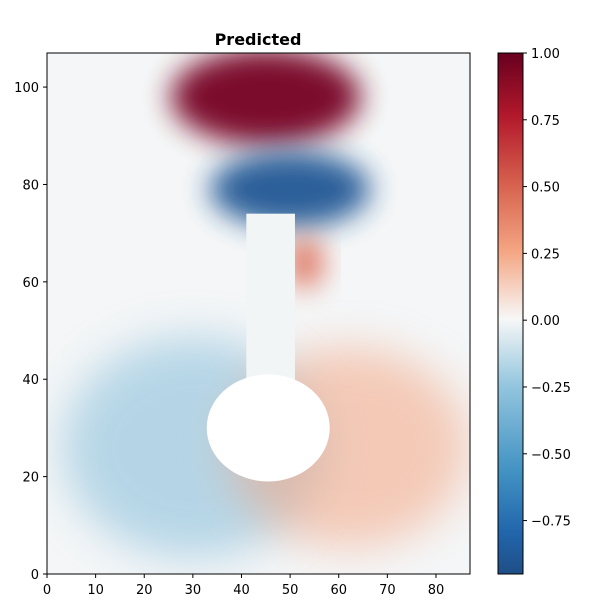 This screenshot has height=608, width=590. What do you see at coordinates (551, 455) in the screenshot?
I see `colorbar-tick-label: −0.50` at bounding box center [551, 455].